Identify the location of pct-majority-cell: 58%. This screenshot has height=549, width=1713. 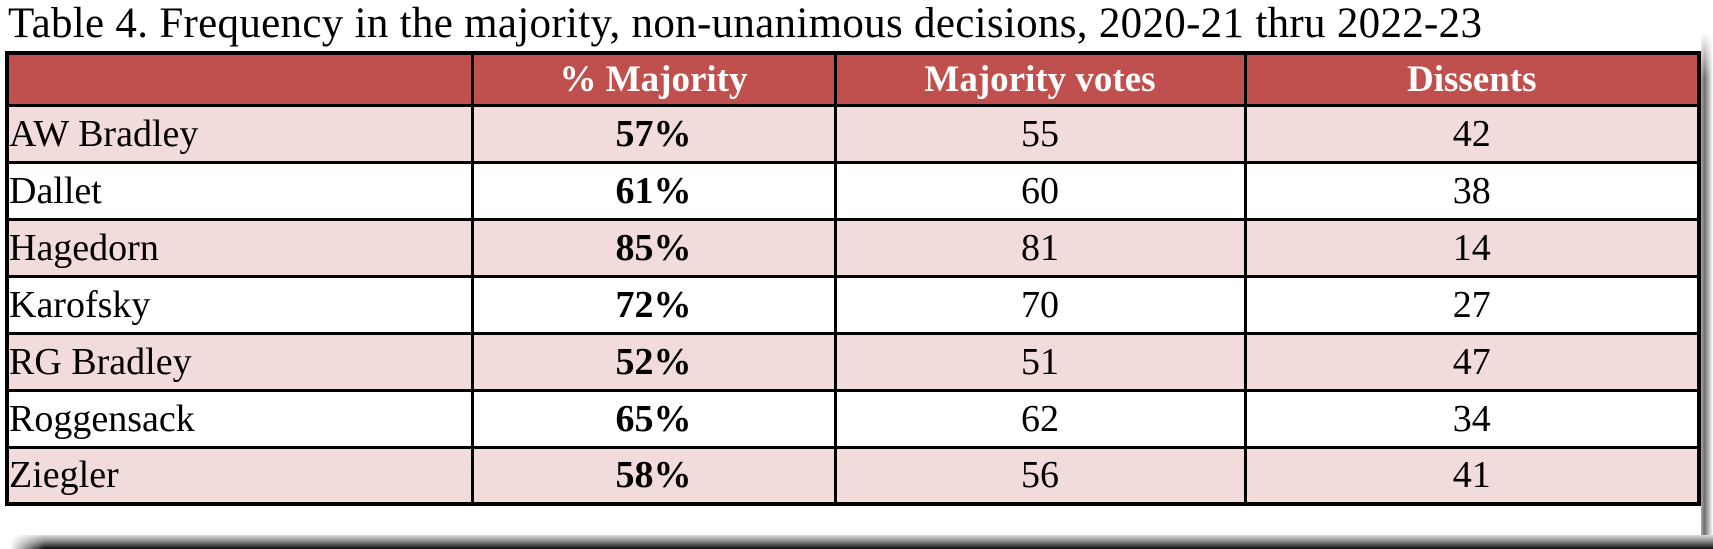
(653, 475).